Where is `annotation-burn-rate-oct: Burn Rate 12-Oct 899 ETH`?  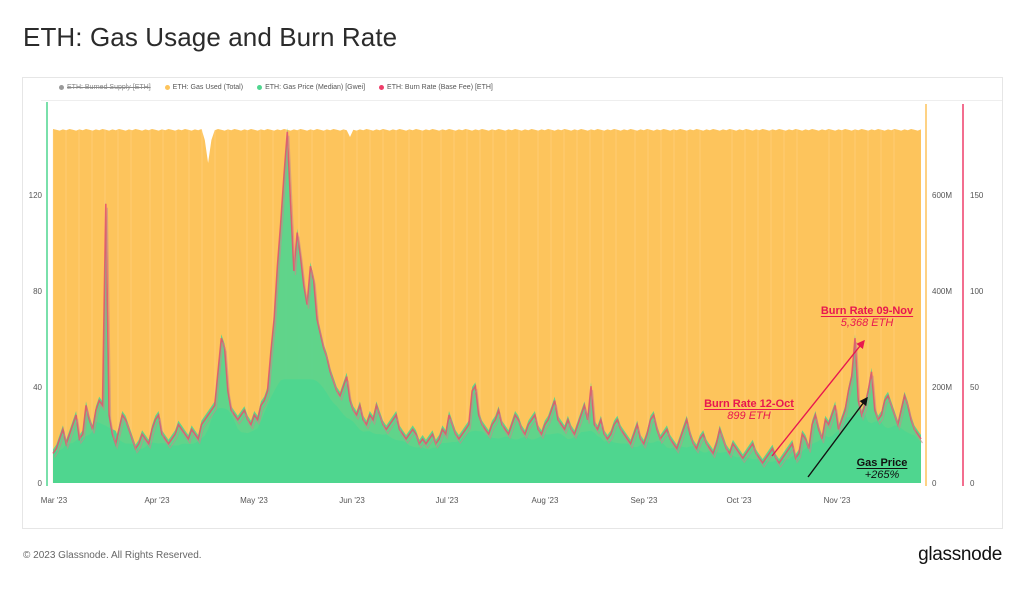
annotation-burn-rate-oct: Burn Rate 12-Oct 899 ETH is located at coordinates (749, 410).